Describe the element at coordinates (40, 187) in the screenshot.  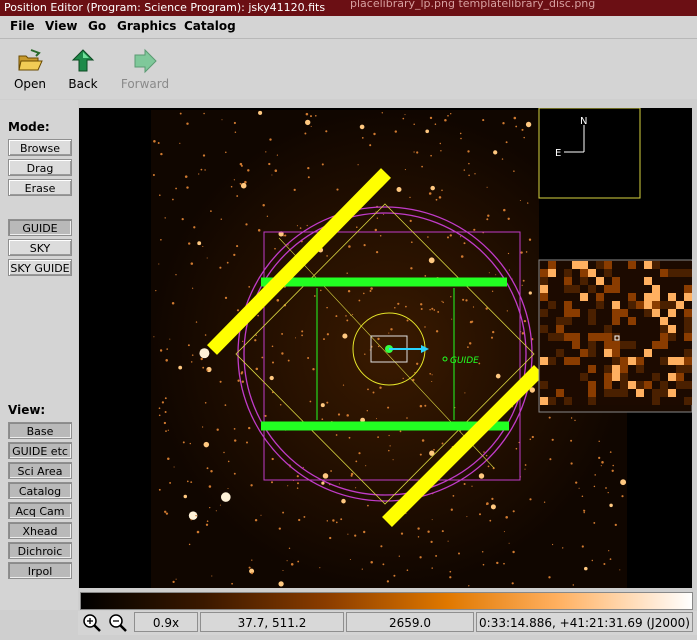
I see `mode-erase-button: Erase` at that location.